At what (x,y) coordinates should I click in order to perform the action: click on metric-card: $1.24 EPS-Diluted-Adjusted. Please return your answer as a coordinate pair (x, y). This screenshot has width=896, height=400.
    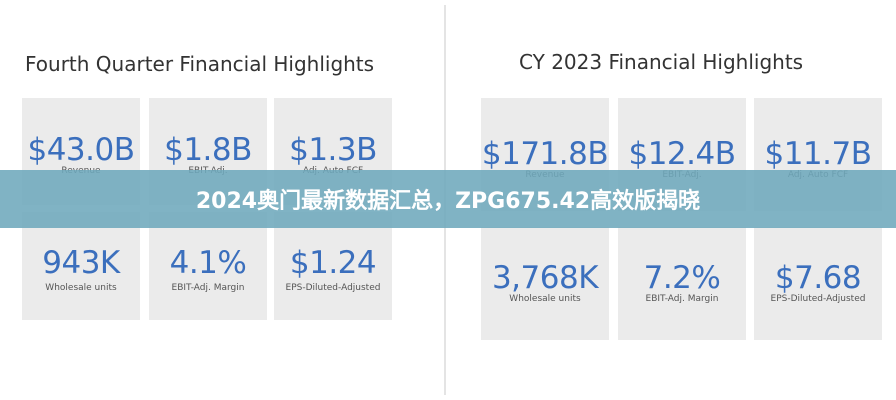
    Looking at the image, I should click on (333, 266).